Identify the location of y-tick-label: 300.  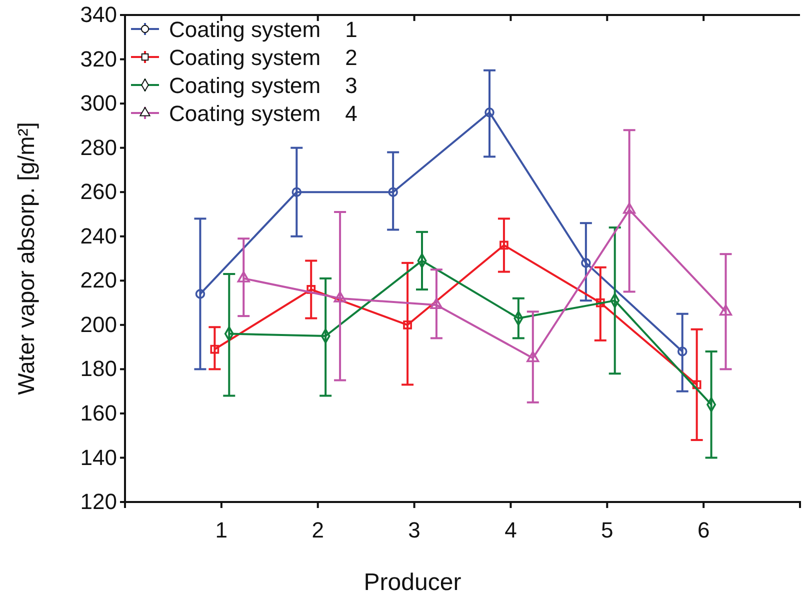
(98, 103).